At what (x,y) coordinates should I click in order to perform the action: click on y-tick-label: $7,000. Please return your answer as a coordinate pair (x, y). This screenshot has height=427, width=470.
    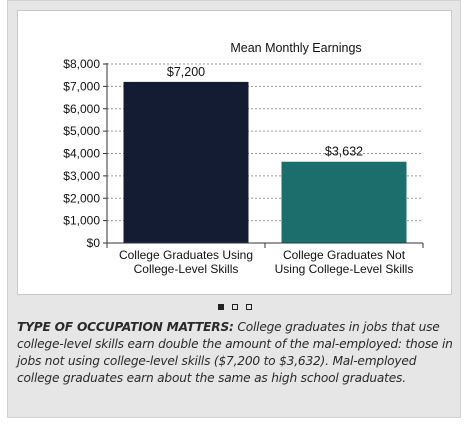
    Looking at the image, I should click on (81, 86).